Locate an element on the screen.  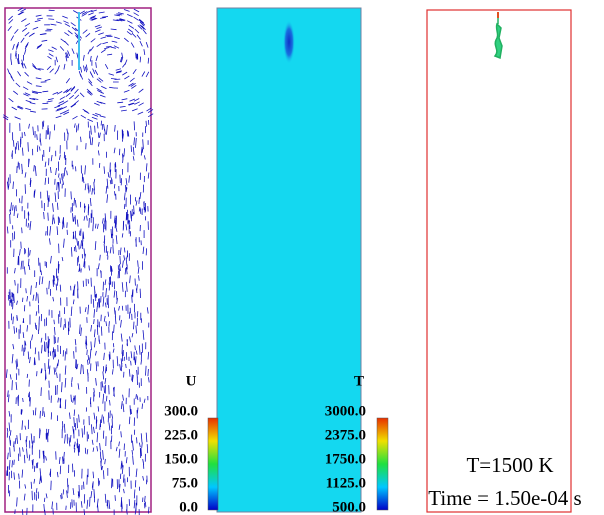
colorbar-label: 500.0 is located at coordinates (349, 507).